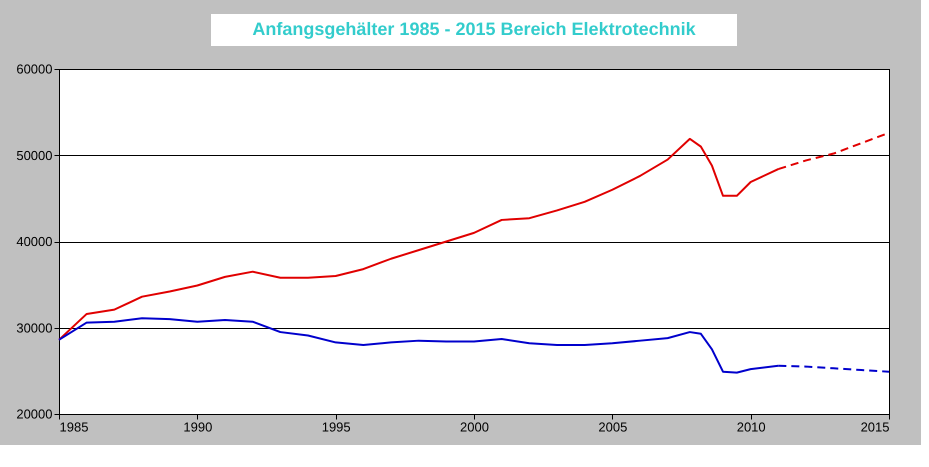  What do you see at coordinates (34, 328) in the screenshot?
I see `y-tick-label: 30000` at bounding box center [34, 328].